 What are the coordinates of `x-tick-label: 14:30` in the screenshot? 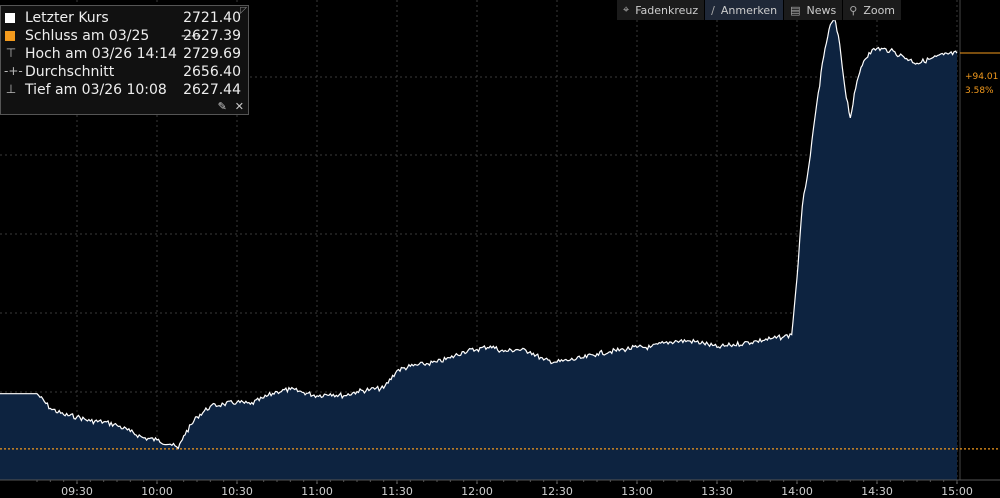 It's located at (877, 491).